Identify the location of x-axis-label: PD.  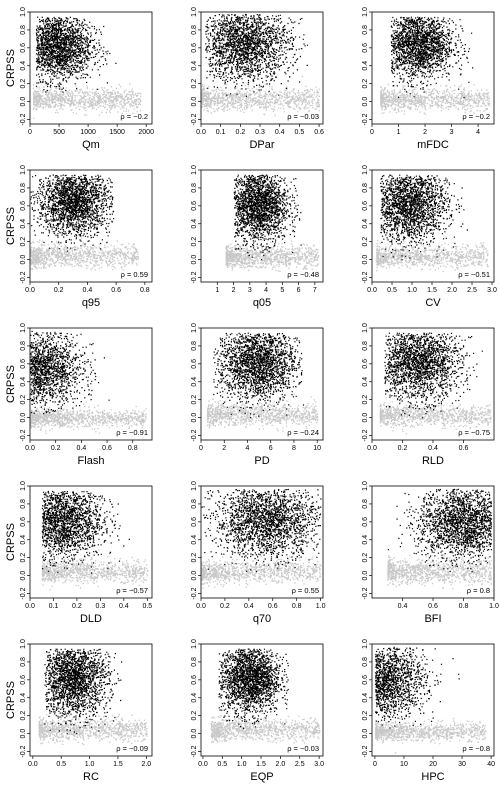
(261, 461).